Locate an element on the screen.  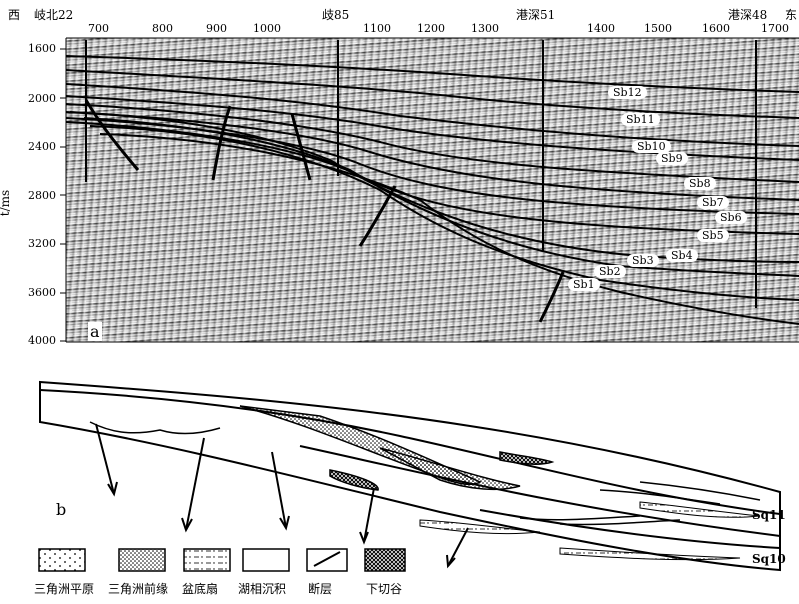
legend-swatch-lacustrine is located at coordinates (266, 560).